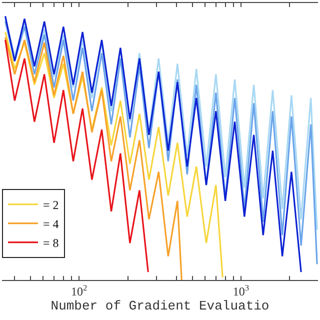  Describe the element at coordinates (51, 243) in the screenshot. I see `legend-label: = 8` at that location.